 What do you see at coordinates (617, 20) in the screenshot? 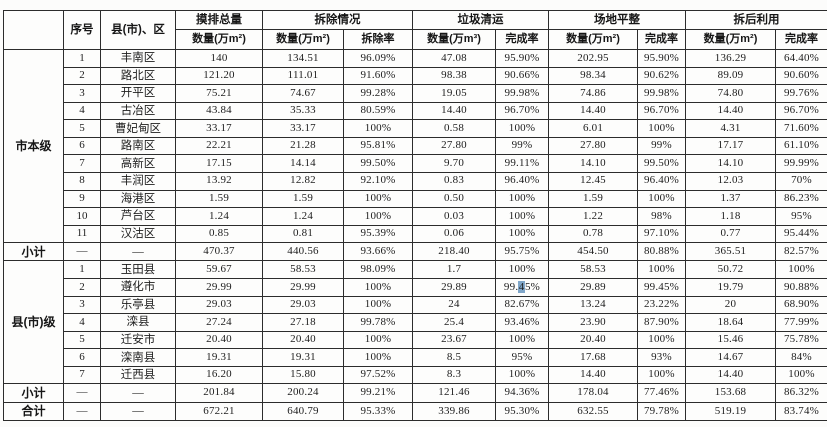
I see `col-group-site-leveling: 场地平整` at bounding box center [617, 20].